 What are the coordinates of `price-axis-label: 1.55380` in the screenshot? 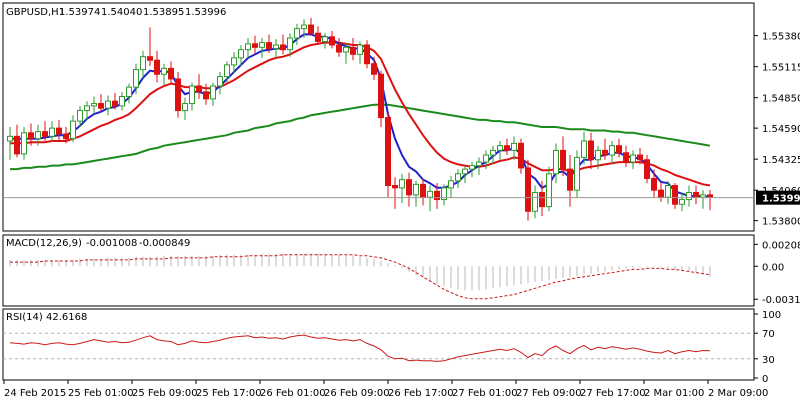 It's located at (781, 37).